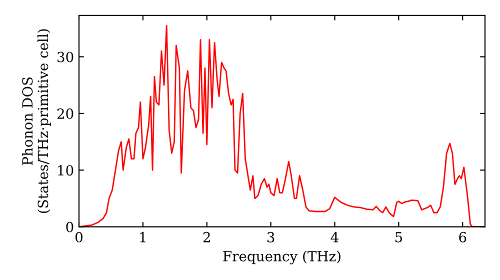 The image size is (500, 280). Describe the element at coordinates (66, 57) in the screenshot. I see `y-tick-label: 30` at that location.